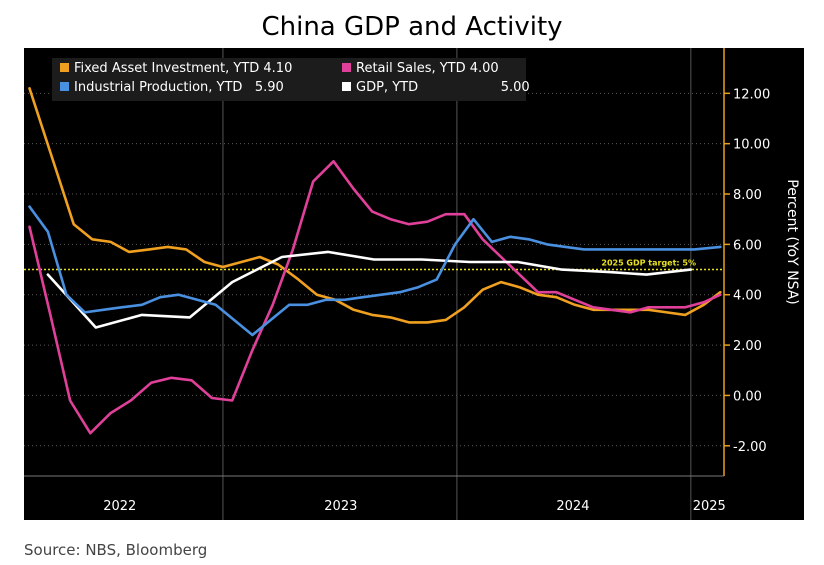  I want to click on y-axis-label: Percent (YoY NSA), so click(792, 242).